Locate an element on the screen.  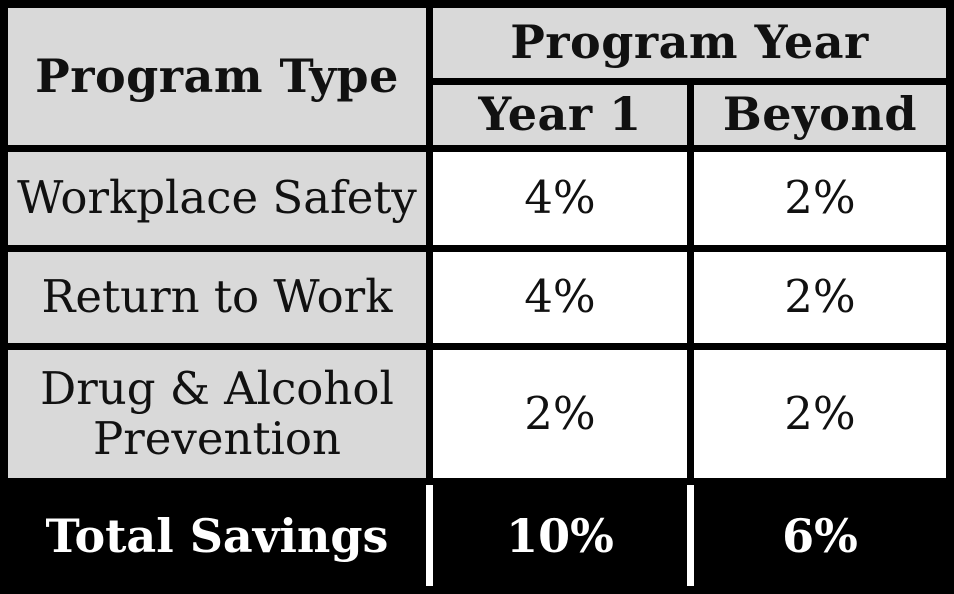
value-workplace-safety-beyond: 2% is located at coordinates (820, 198).